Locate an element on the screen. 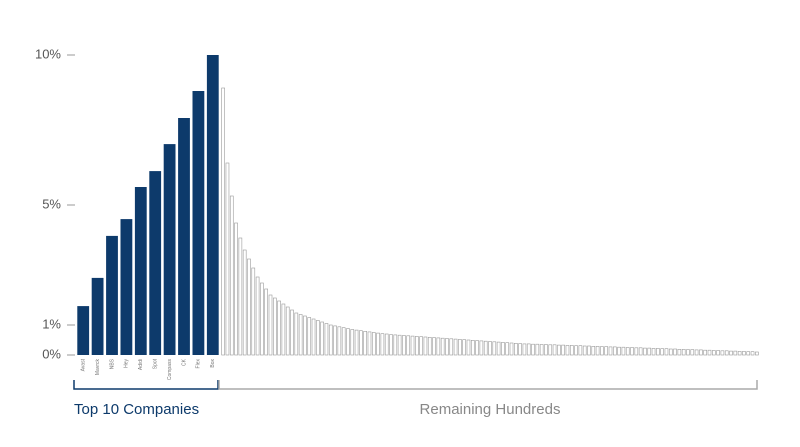  group-label: Remaining Hundreds is located at coordinates (490, 409).